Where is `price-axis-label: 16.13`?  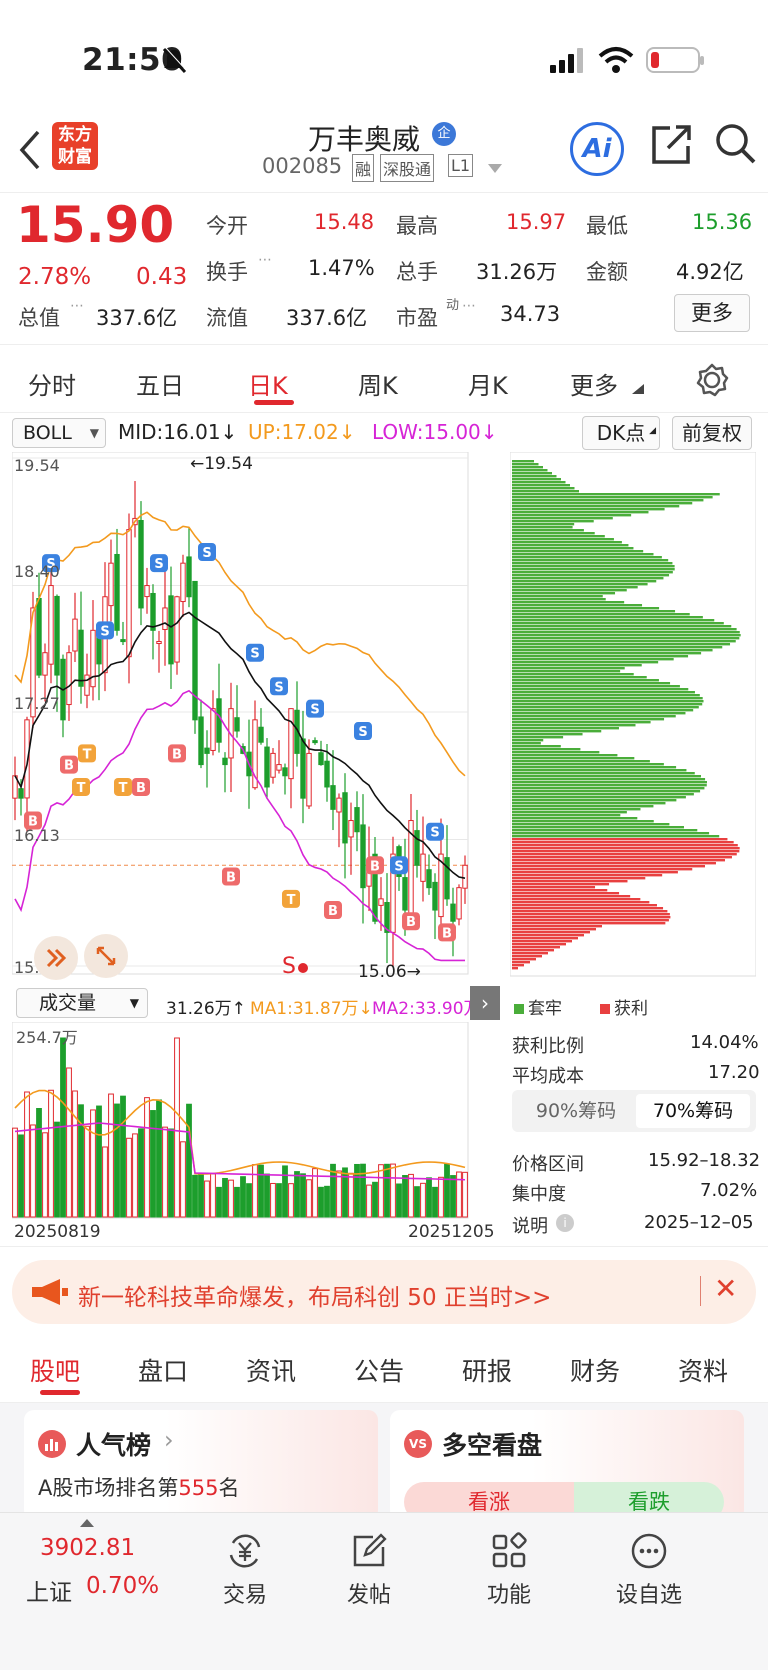
price-axis-label: 16.13 is located at coordinates (37, 835).